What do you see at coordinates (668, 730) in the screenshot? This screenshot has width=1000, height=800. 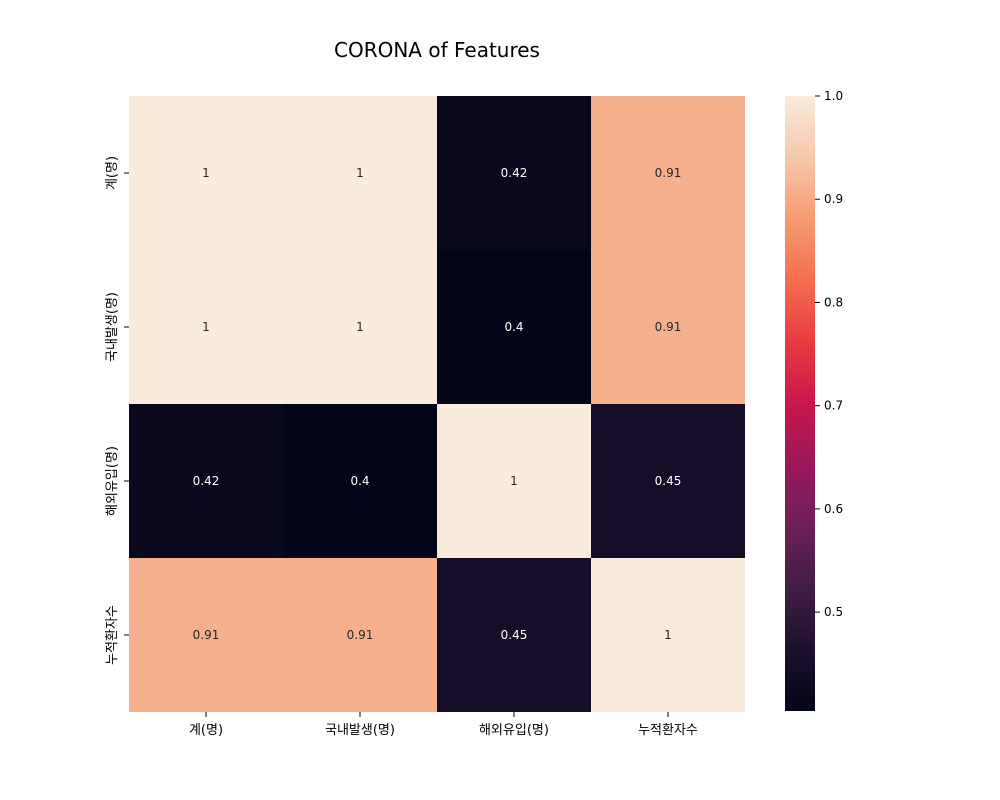 I see `x-tick-label: 누적환자수` at bounding box center [668, 730].